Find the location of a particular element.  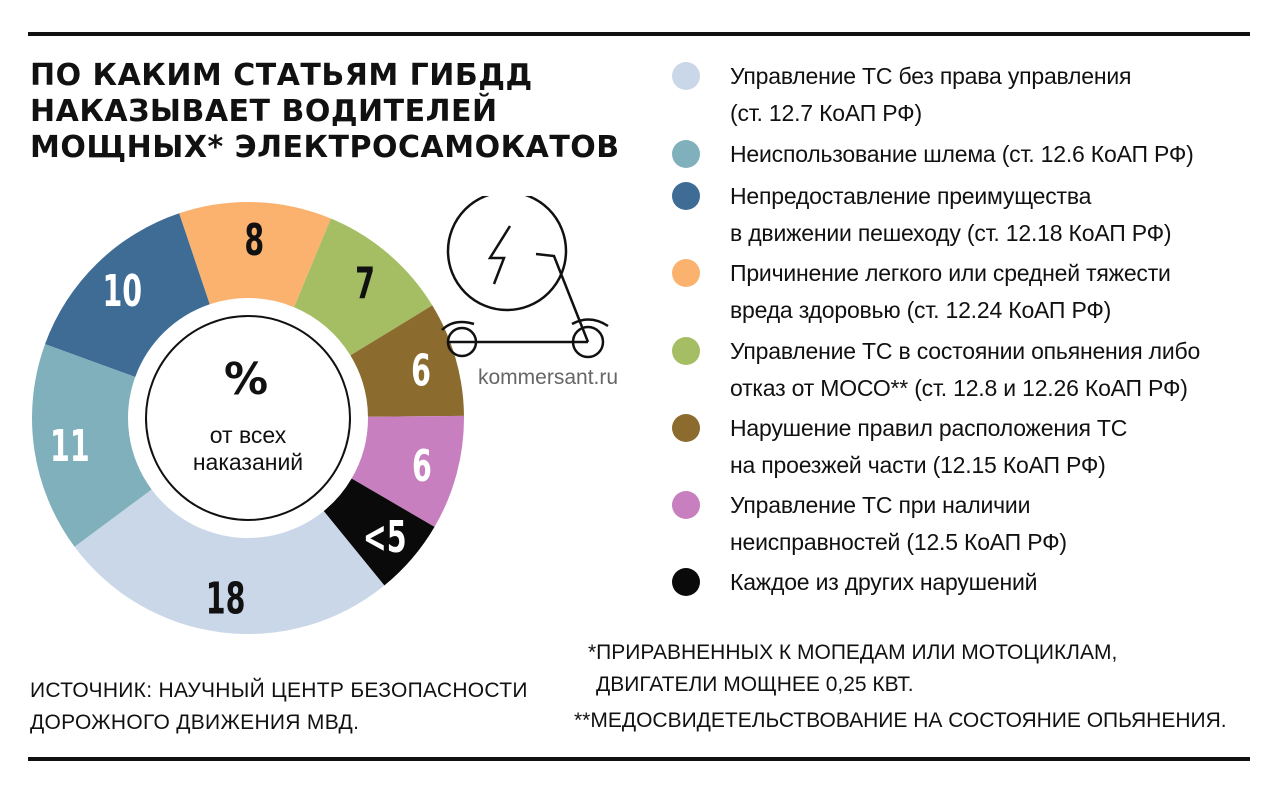

legend-item: Неиспользование шлема (ст. 12.6 КоАП РФ) is located at coordinates (933, 154).